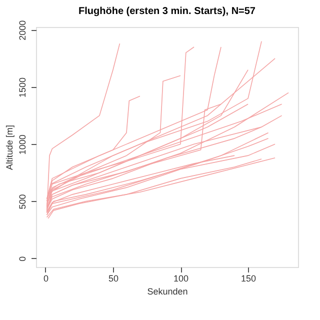 Image resolution: width=320 pixels, height=320 pixels. What do you see at coordinates (167, 11) in the screenshot?
I see `chart-title: Flughöhe (ersten 3 min. Starts), N=57` at bounding box center [167, 11].